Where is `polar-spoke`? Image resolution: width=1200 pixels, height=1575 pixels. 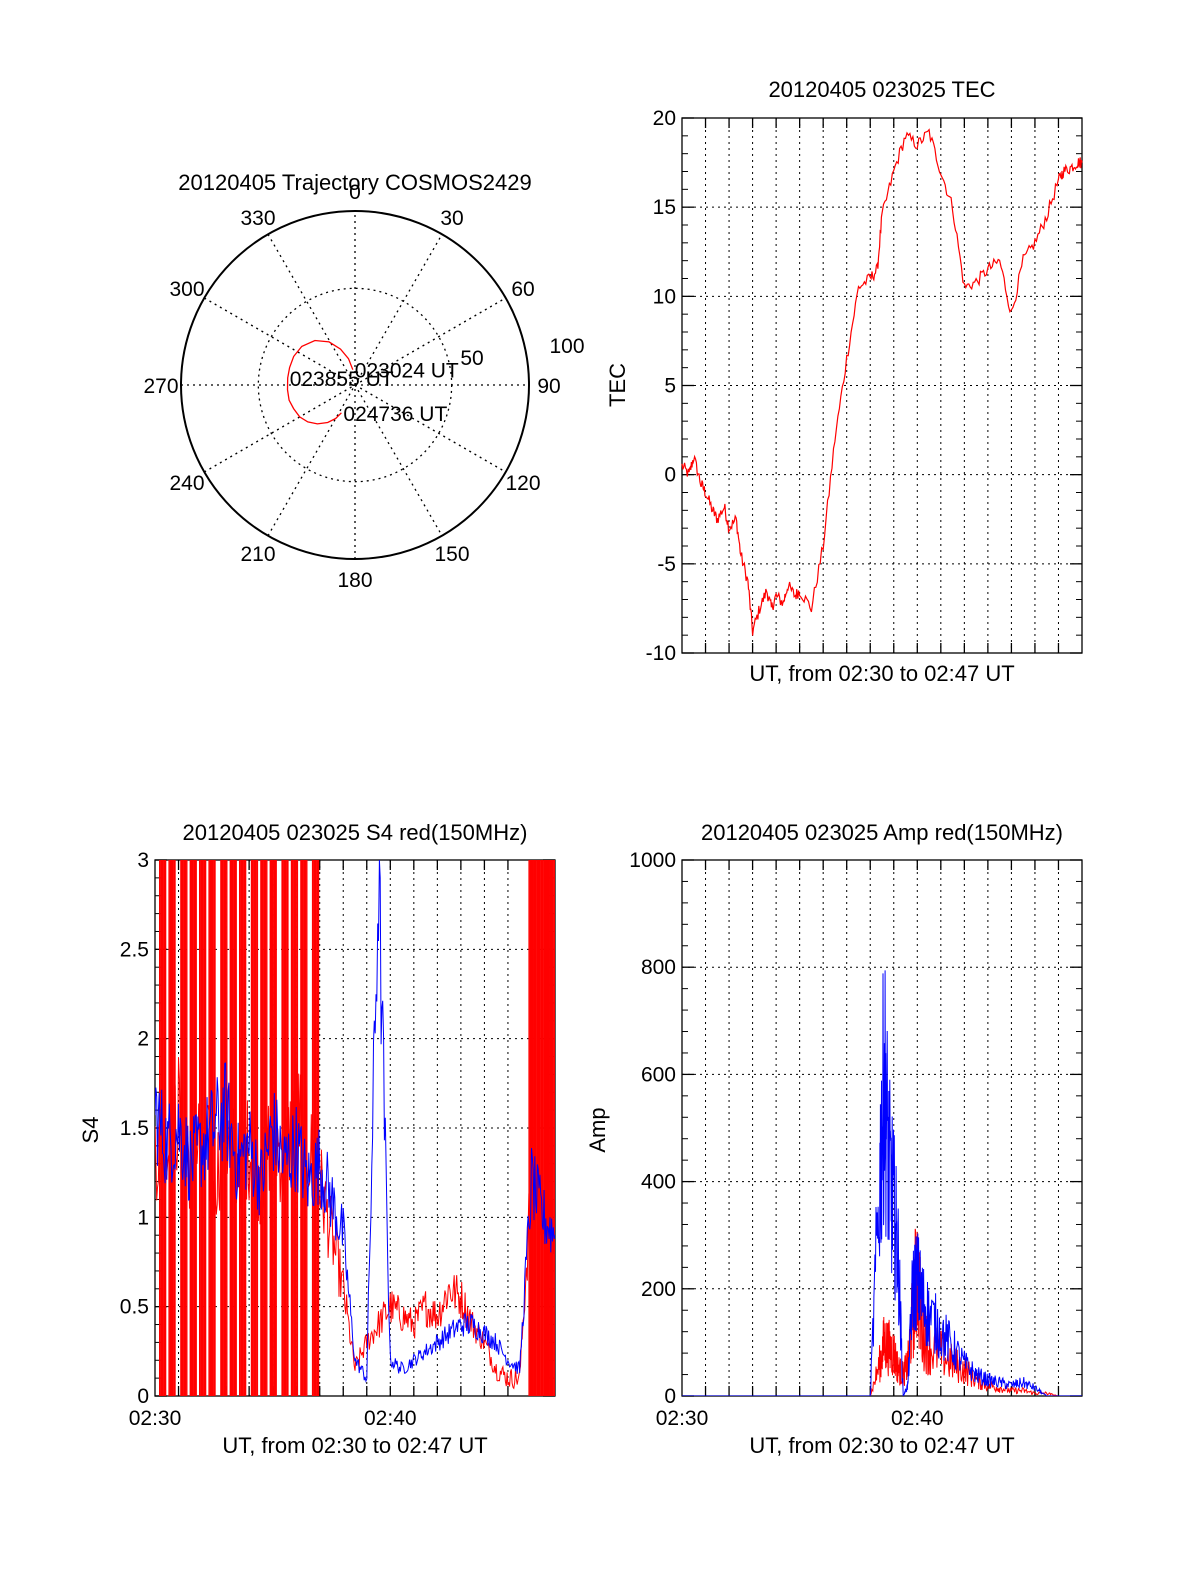
polar-spoke is located at coordinates (355, 385).